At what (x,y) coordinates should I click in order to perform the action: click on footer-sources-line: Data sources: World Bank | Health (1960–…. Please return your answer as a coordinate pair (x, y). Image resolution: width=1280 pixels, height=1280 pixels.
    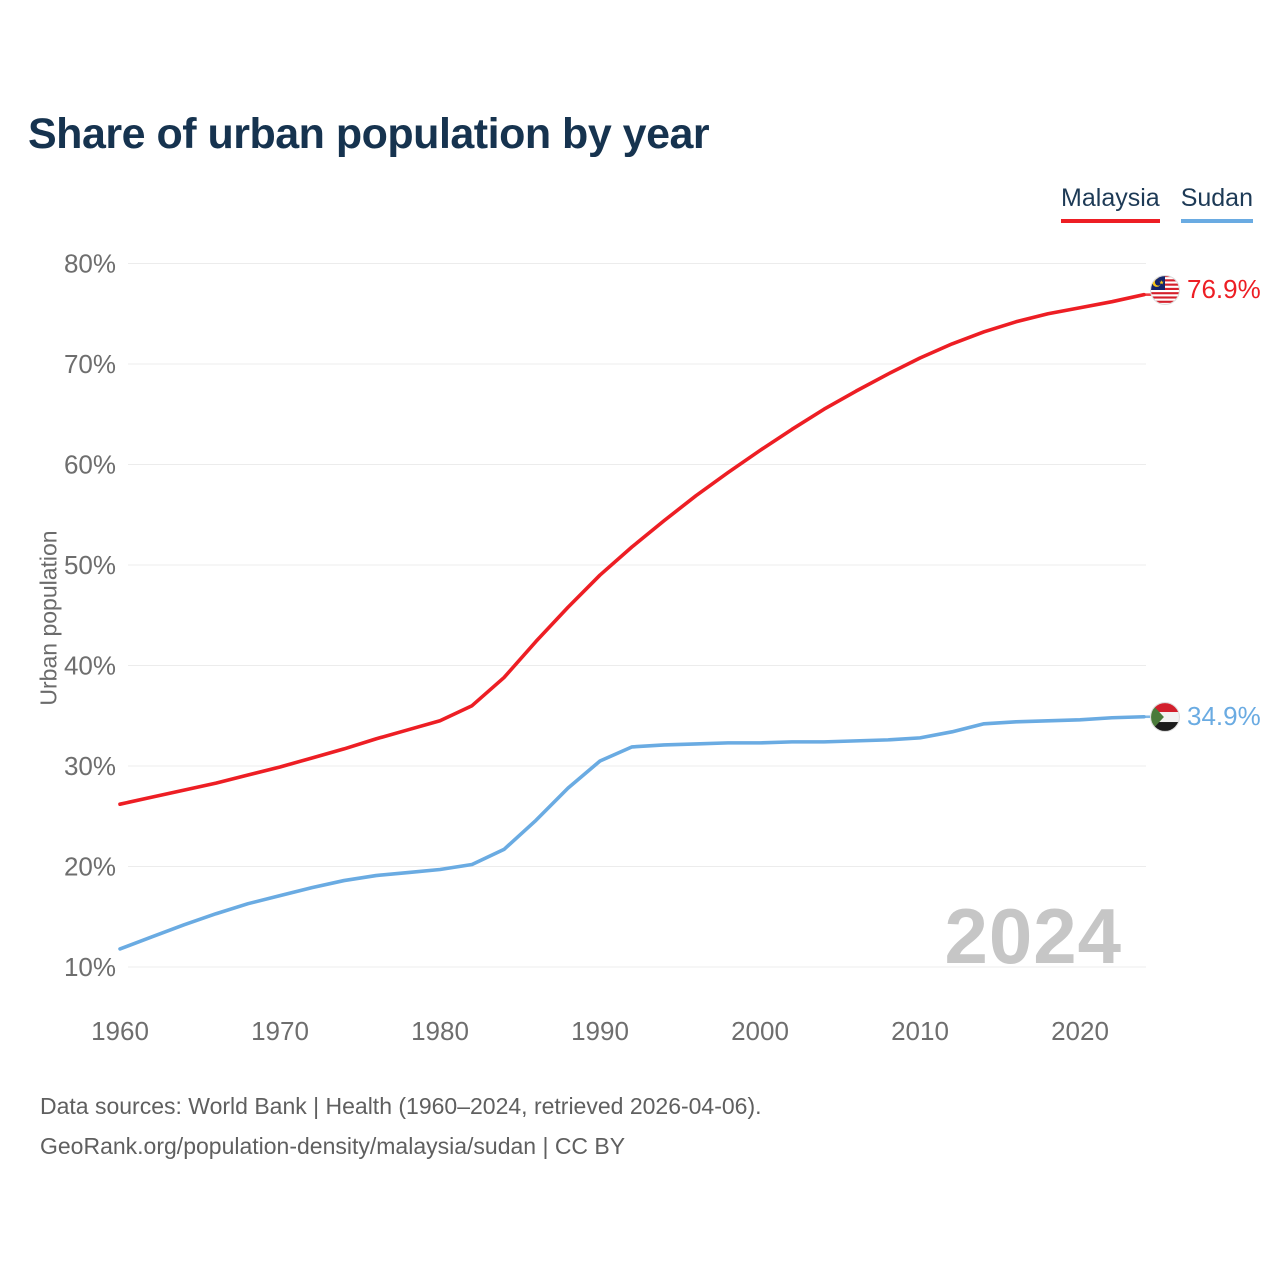
    Looking at the image, I should click on (401, 1106).